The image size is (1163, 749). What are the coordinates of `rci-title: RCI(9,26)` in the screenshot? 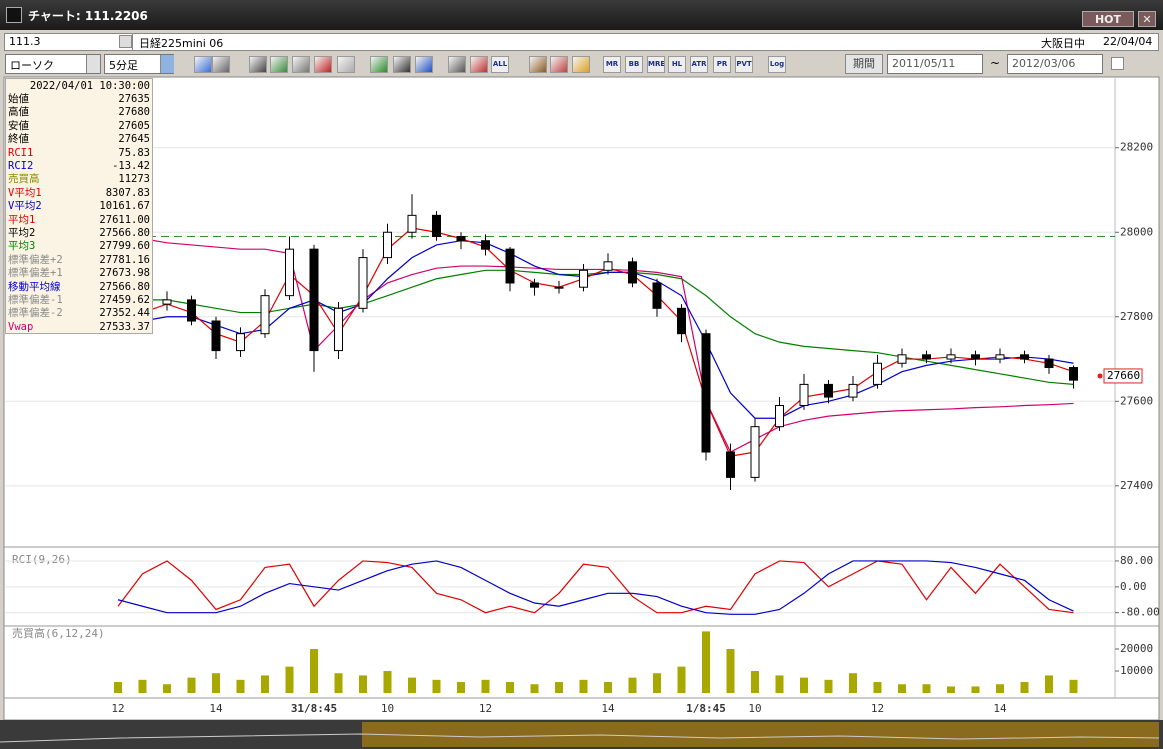 It's located at (42, 559).